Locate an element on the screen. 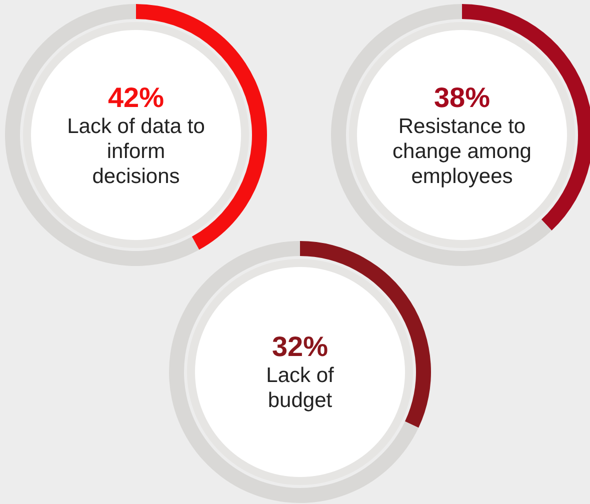 The image size is (590, 504). slice-label: Resistance to change among employees is located at coordinates (462, 151).